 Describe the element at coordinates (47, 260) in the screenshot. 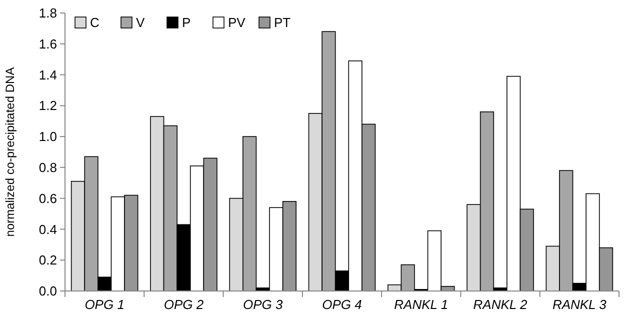

I see `y-tick-label: 0.2` at that location.